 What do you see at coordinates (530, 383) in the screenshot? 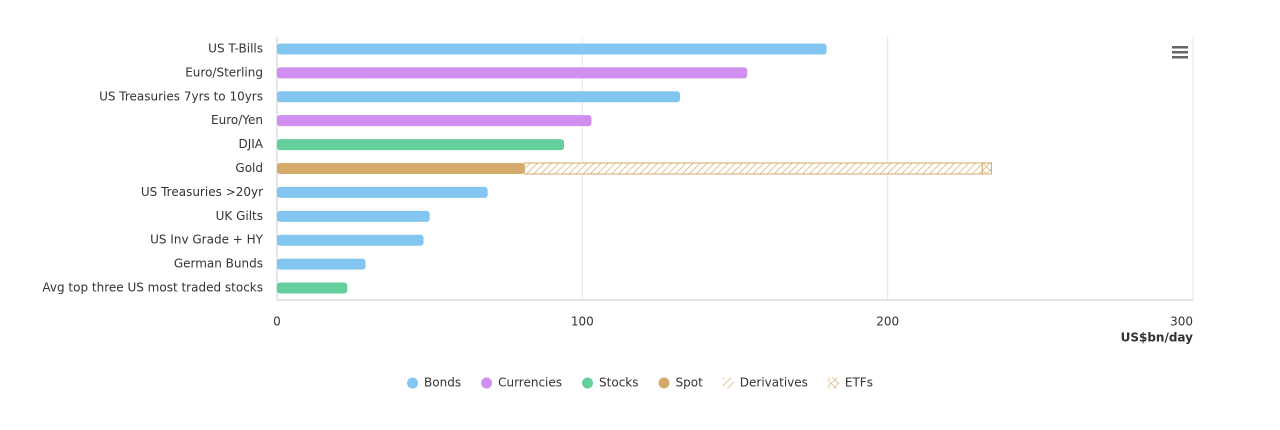
I see `legend-label: Currencies` at bounding box center [530, 383].